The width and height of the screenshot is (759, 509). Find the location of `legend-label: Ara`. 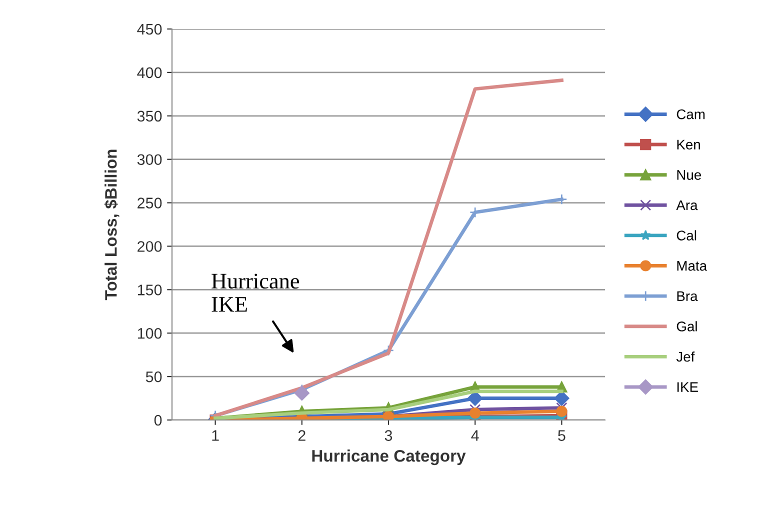

legend-label: Ara is located at coordinates (687, 205).